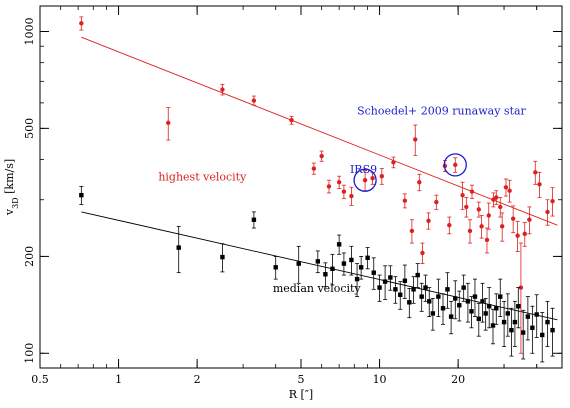 This screenshot has height=408, width=570. I want to click on x-tick-label: 10, so click(380, 379).